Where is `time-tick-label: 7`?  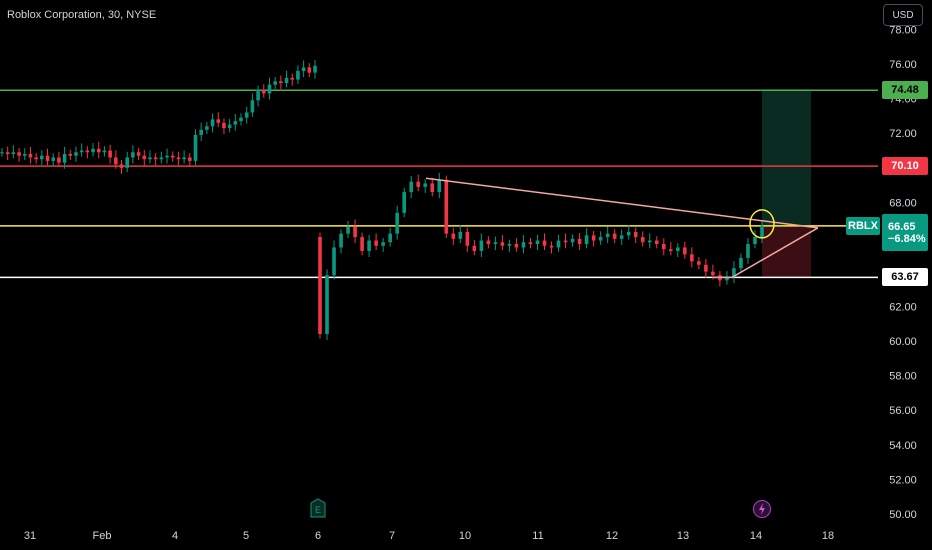 time-tick-label: 7 is located at coordinates (392, 536).